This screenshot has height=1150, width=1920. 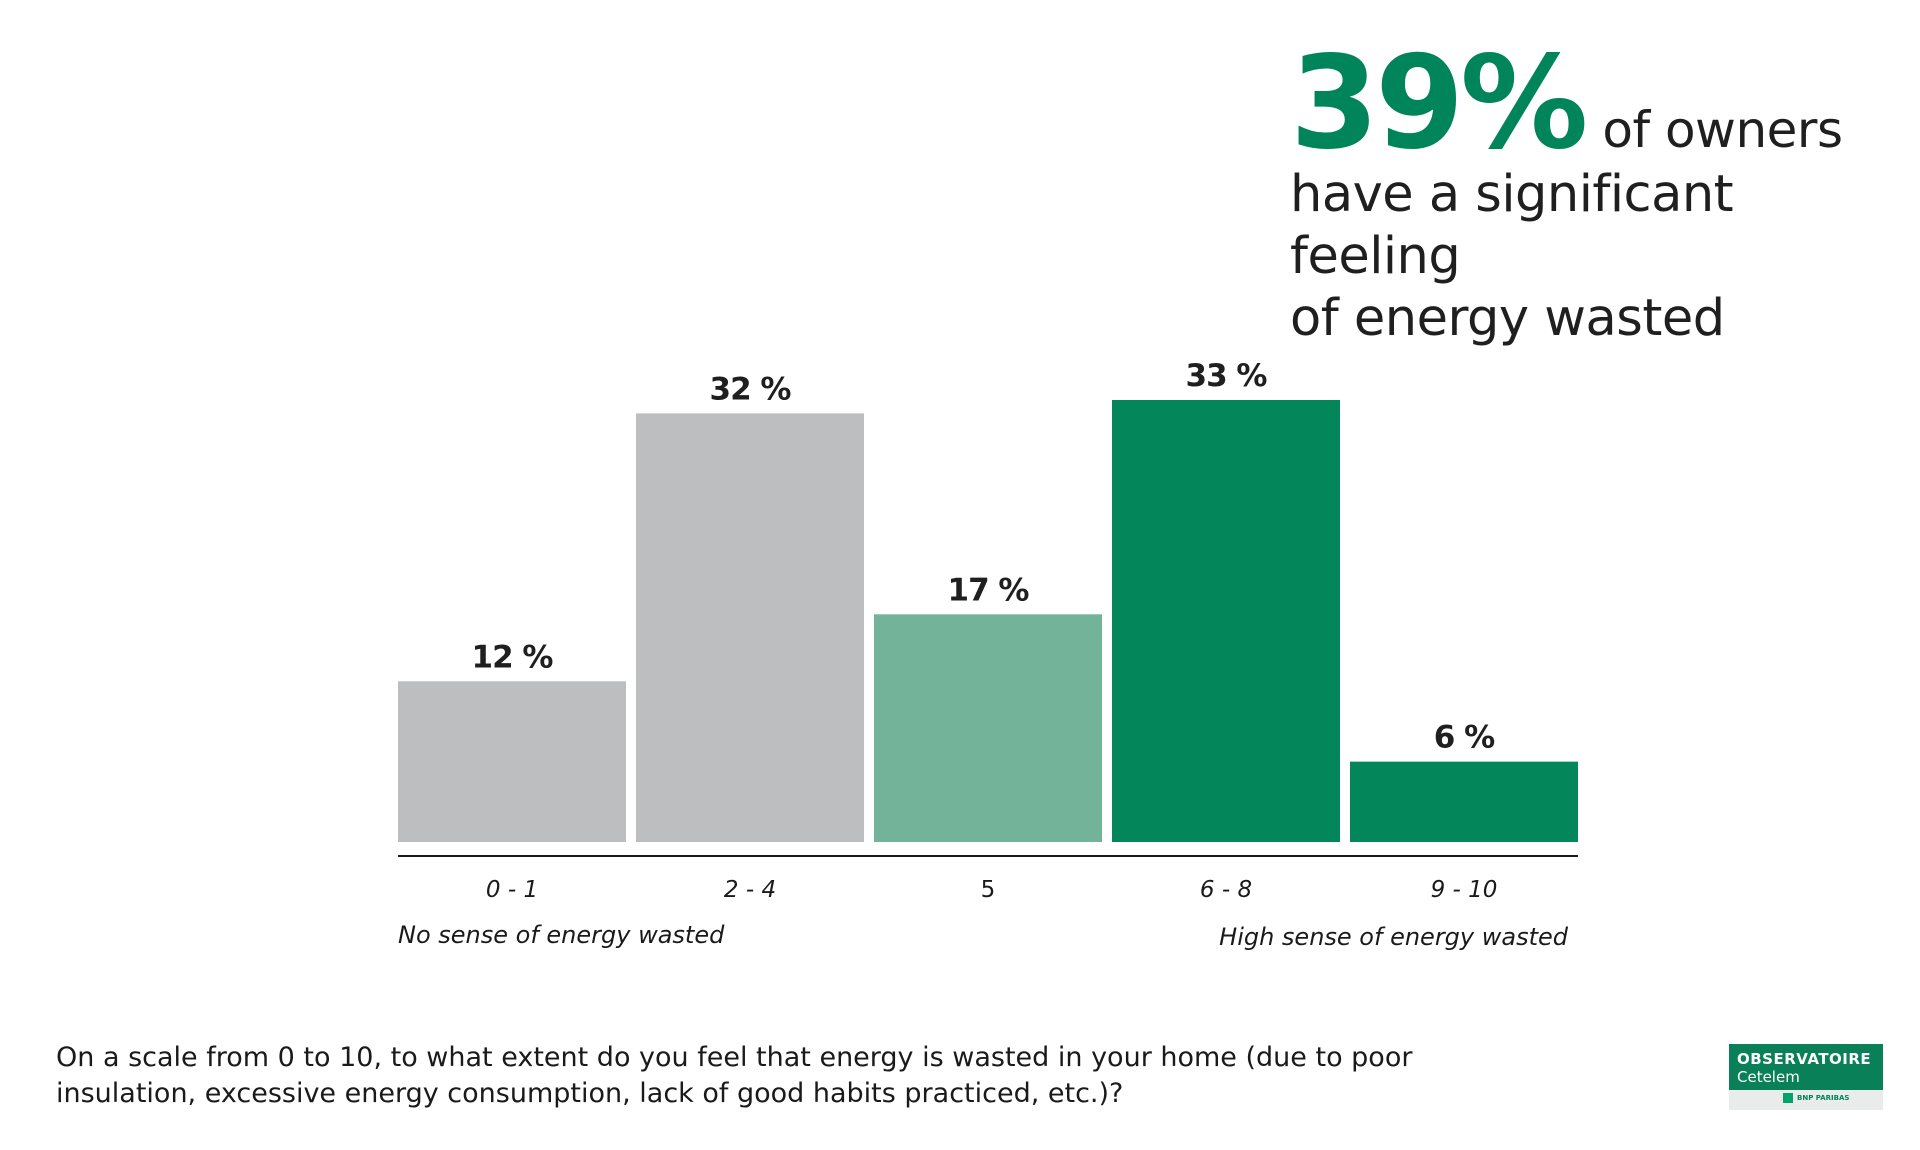 I want to click on headline-percentage: 39%, so click(x=1439, y=103).